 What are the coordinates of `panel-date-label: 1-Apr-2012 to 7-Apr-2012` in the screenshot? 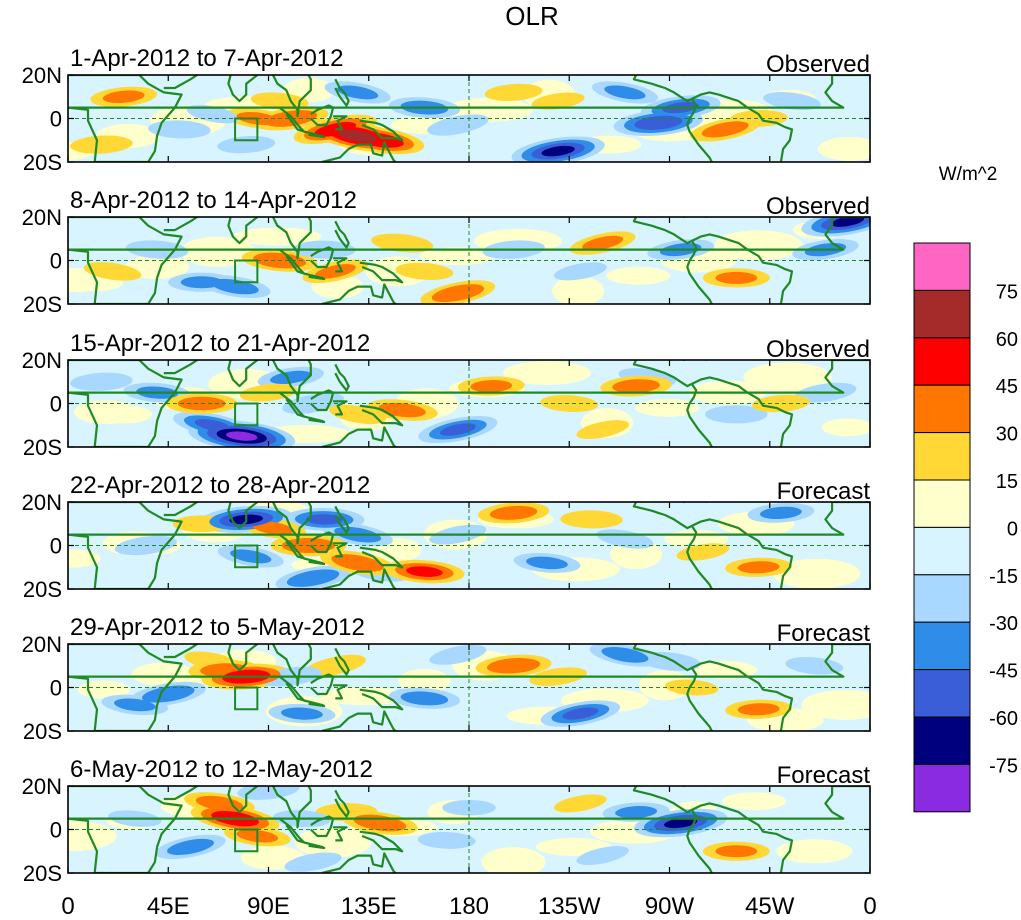 It's located at (207, 58).